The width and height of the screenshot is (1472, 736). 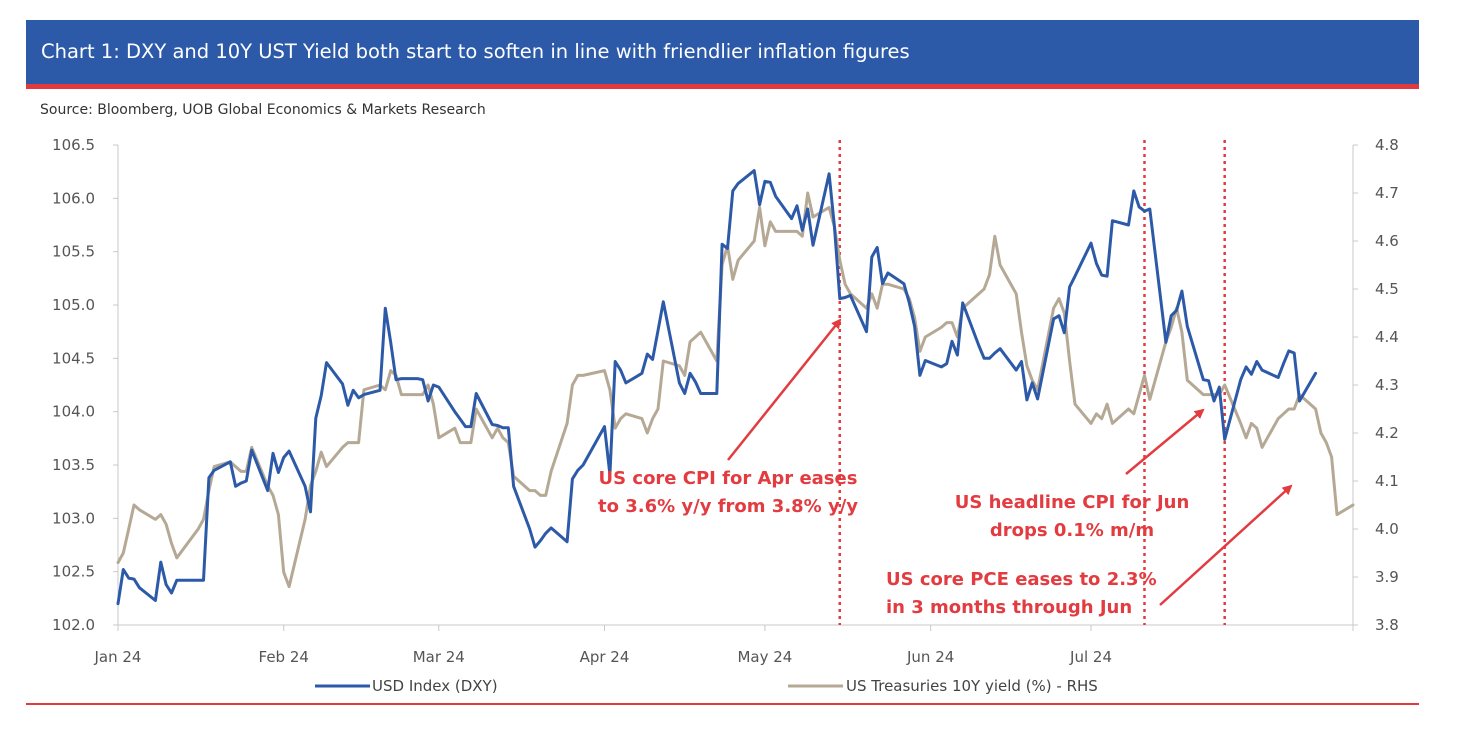 What do you see at coordinates (728, 478) in the screenshot?
I see `annotation-text: US core CPI for Apr eases` at bounding box center [728, 478].